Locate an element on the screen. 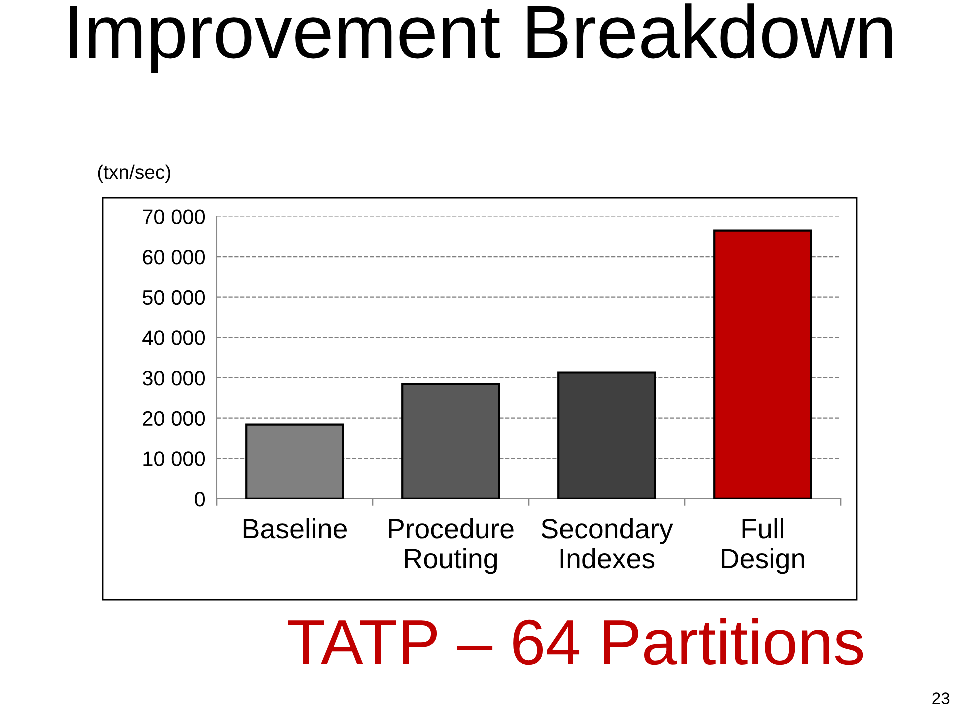 Image resolution: width=960 pixels, height=720 pixels. text: TATP – 64 Partitions is located at coordinates (576, 642).